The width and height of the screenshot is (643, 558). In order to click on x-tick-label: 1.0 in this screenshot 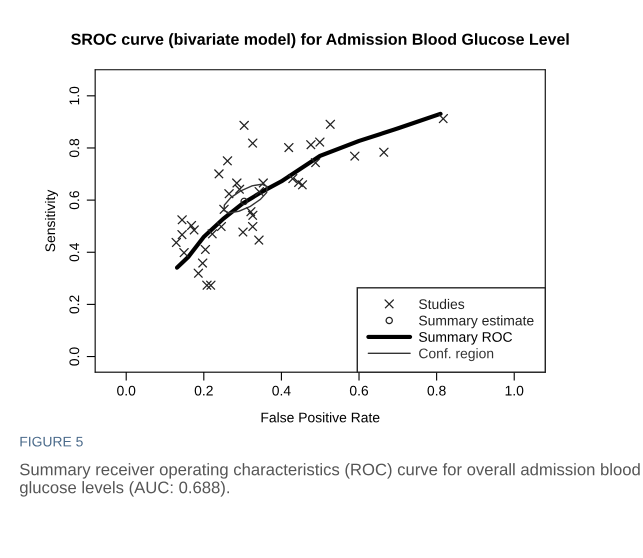, I will do `click(515, 391)`.